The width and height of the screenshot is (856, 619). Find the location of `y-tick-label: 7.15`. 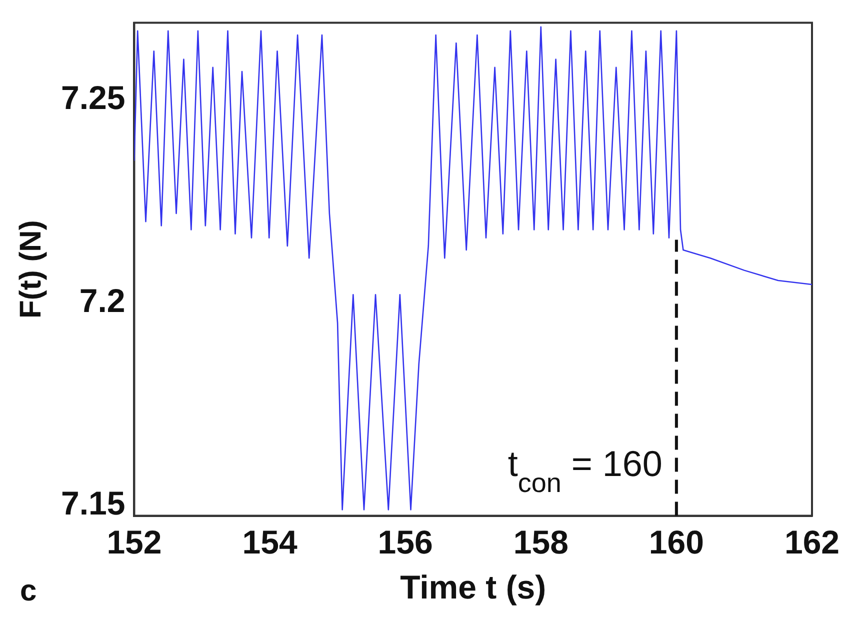

y-tick-label: 7.15 is located at coordinates (93, 503).